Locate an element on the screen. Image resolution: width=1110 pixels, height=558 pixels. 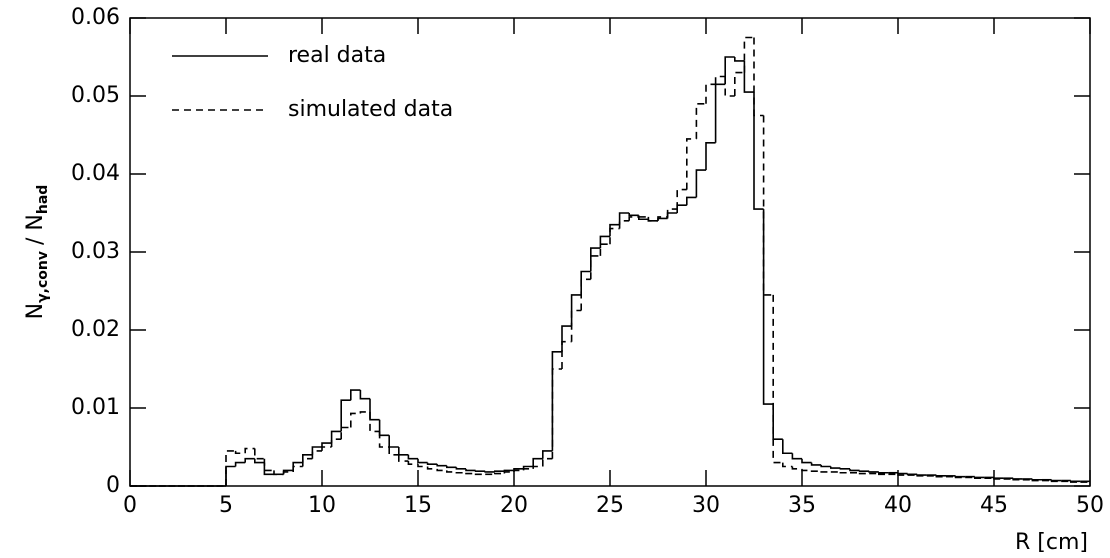
x-tick-label: 5 is located at coordinates (226, 505).